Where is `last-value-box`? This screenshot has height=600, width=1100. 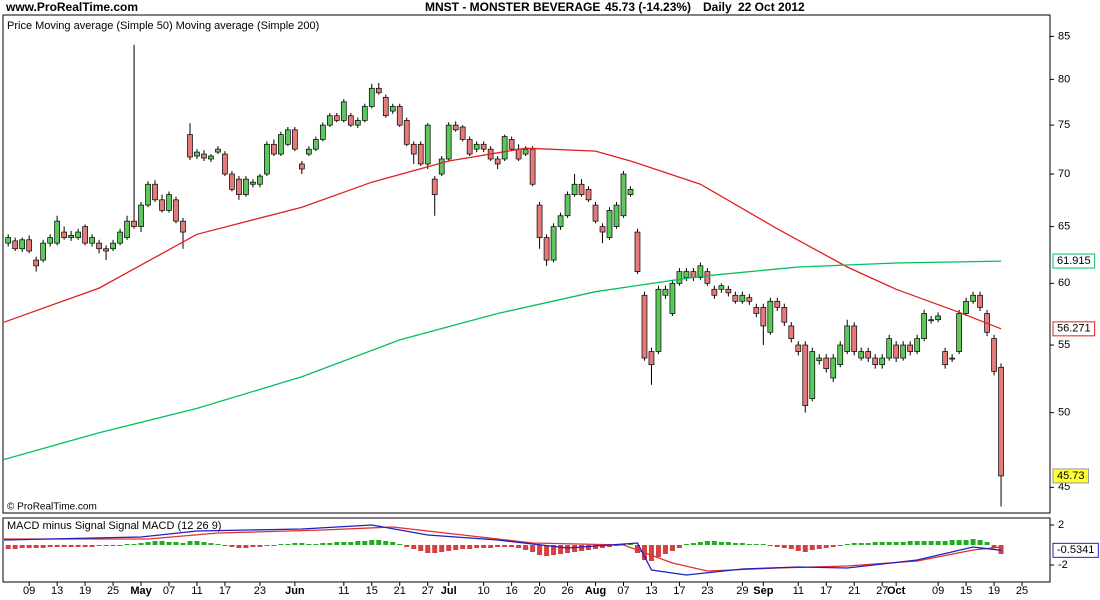
last-value-box is located at coordinates (1074, 329).